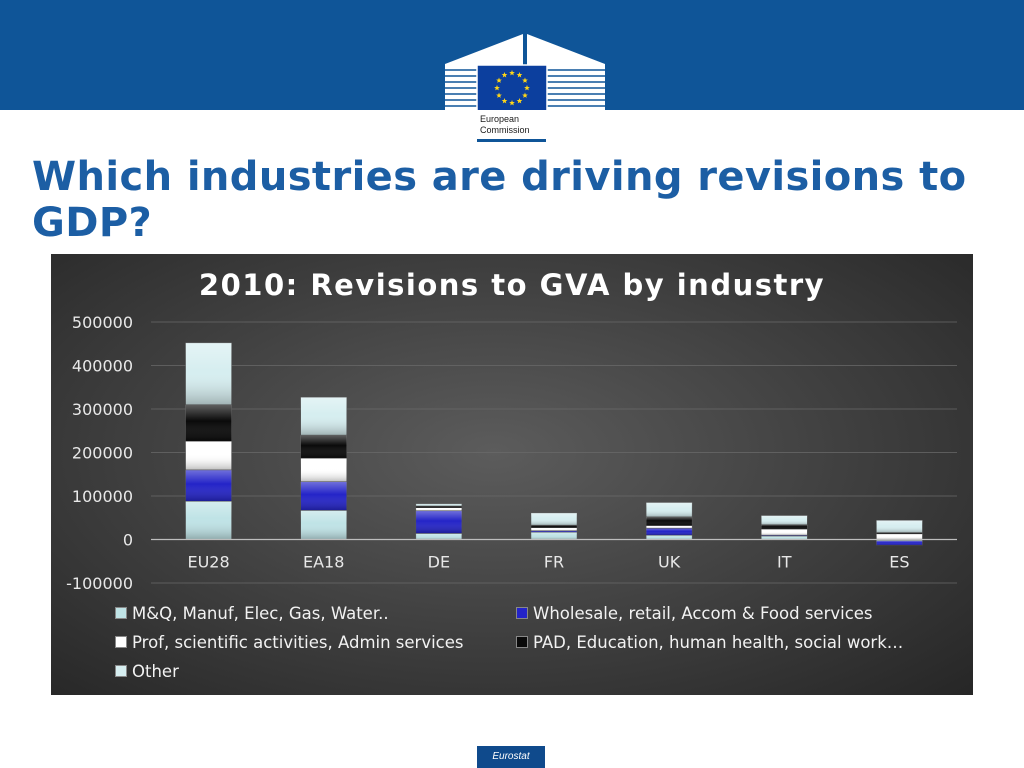 The height and width of the screenshot is (768, 1024). Describe the element at coordinates (669, 562) in the screenshot. I see `x-tick-label: UK` at that location.